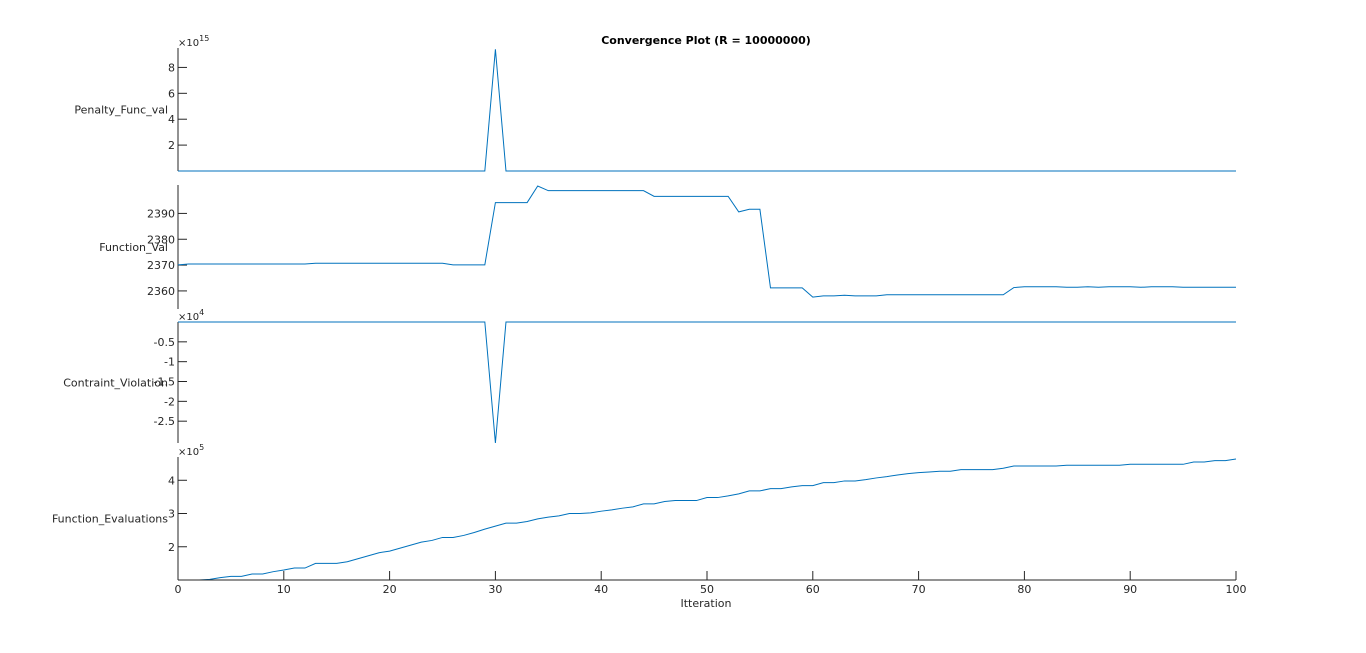 This screenshot has height=653, width=1366. Describe the element at coordinates (1024, 589) in the screenshot. I see `x-tick-label: 80` at that location.